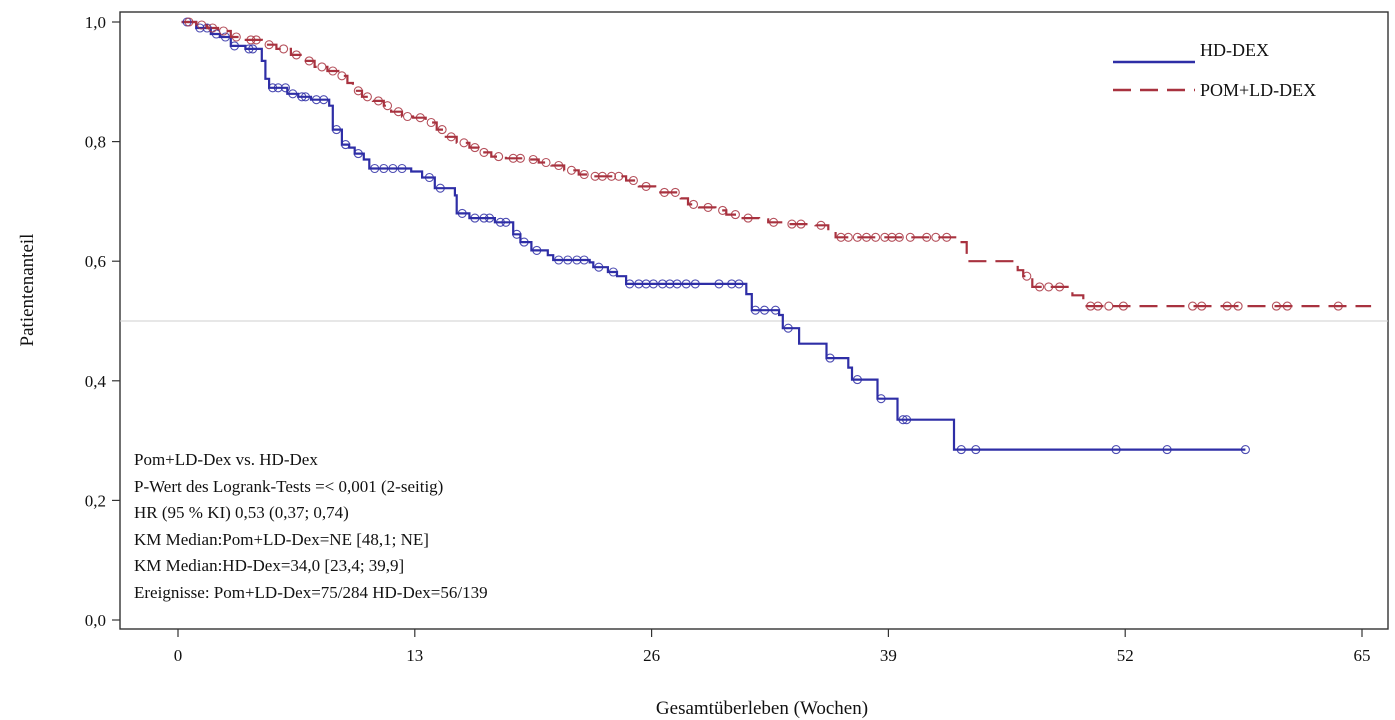 This screenshot has width=1395, height=720. I want to click on legend-label-pom-ld-dex: POM+LD-DEX, so click(1258, 90).